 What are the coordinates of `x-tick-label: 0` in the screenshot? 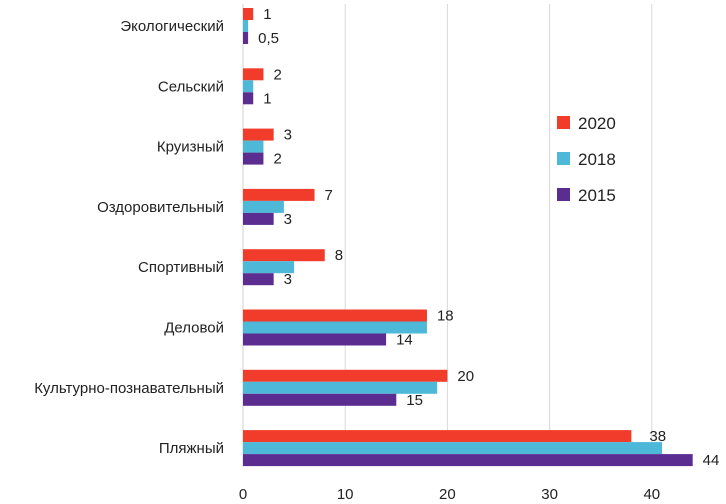 It's located at (243, 494).